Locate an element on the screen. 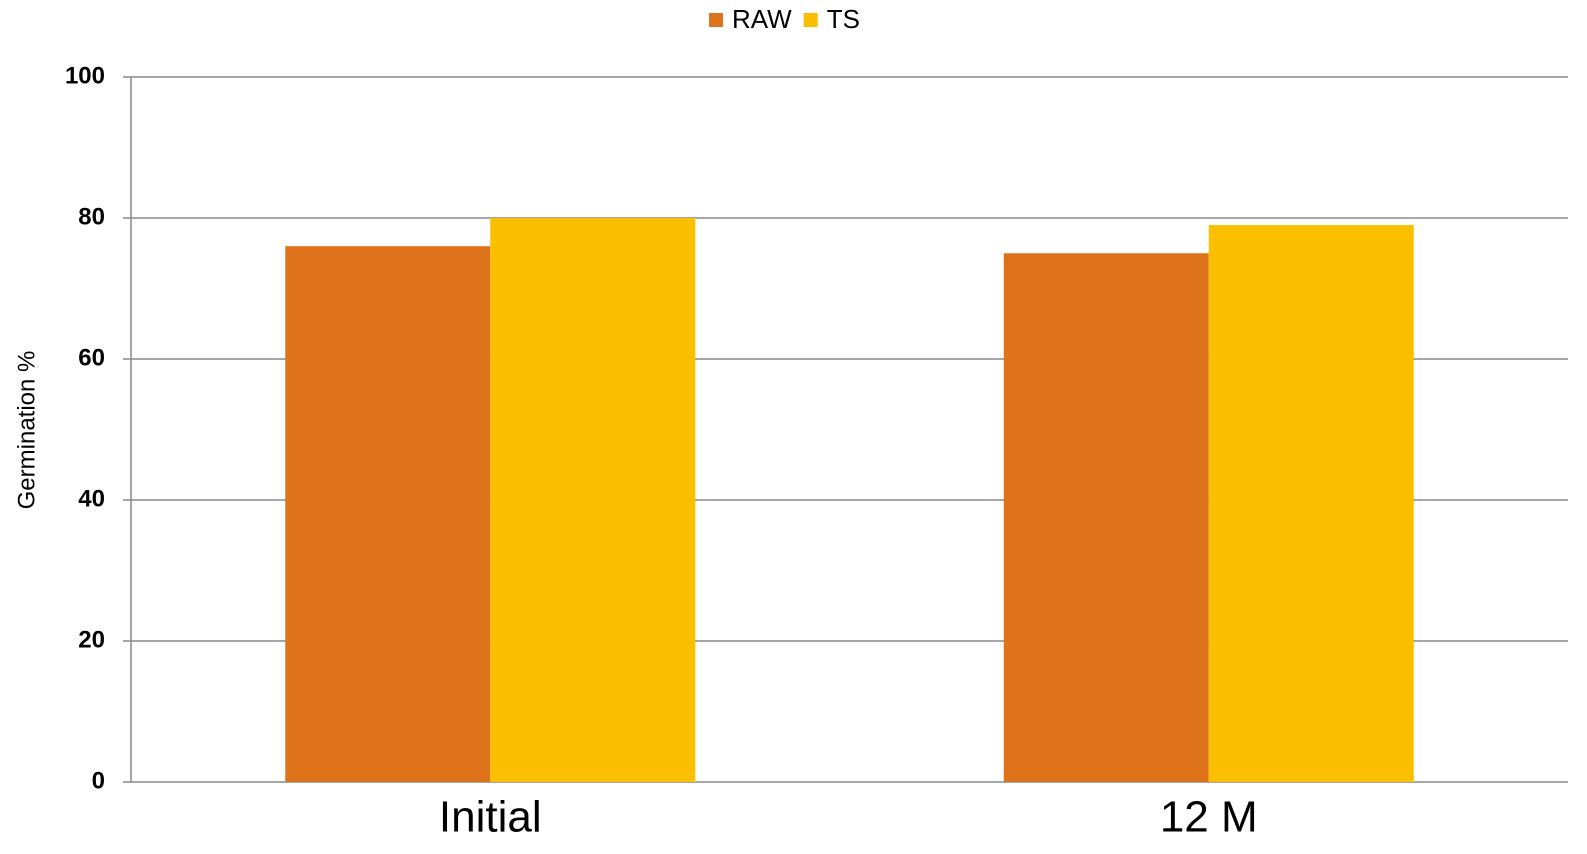 Image resolution: width=1587 pixels, height=854 pixels. y-axis-label: Germination % is located at coordinates (26, 430).